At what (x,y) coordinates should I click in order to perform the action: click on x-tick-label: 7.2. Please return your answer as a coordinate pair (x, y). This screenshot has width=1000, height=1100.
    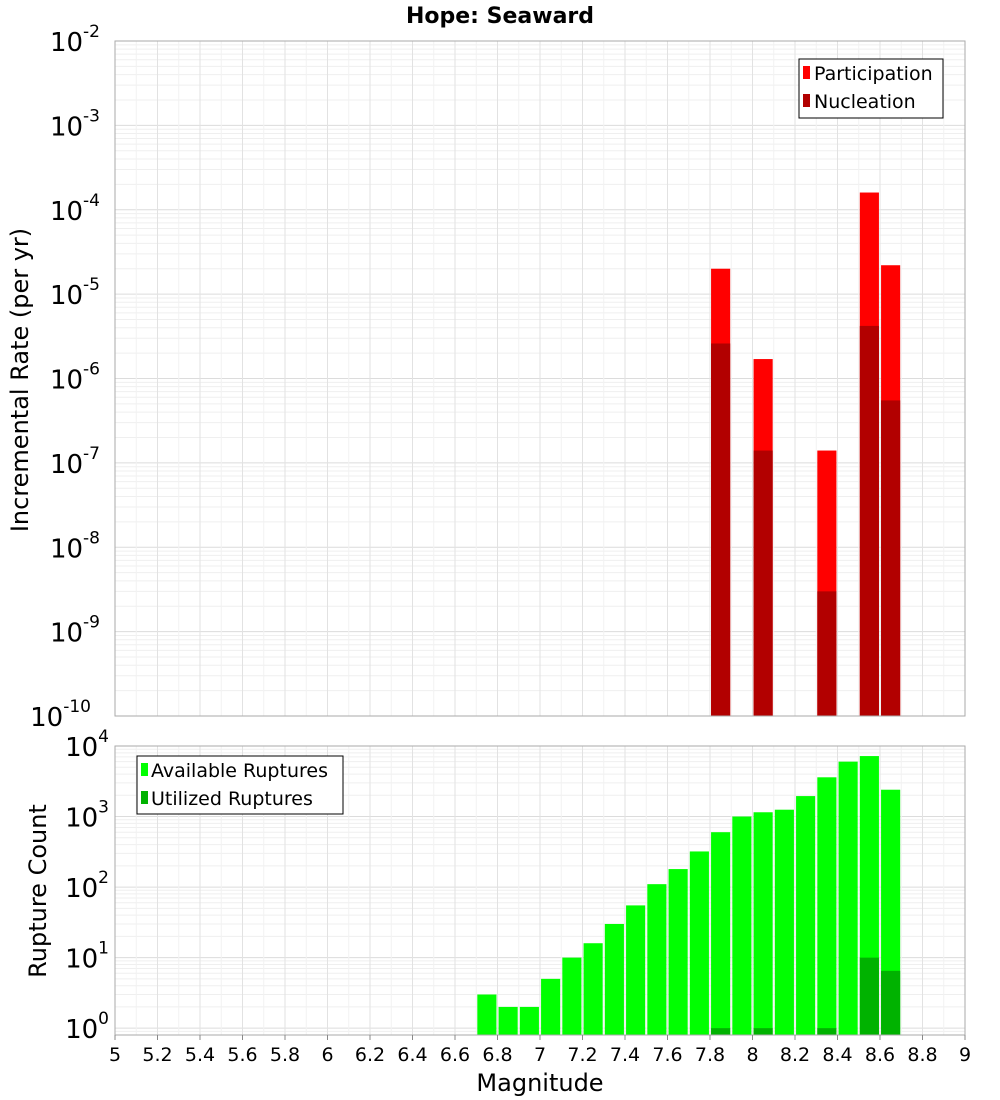
    Looking at the image, I should click on (582, 1055).